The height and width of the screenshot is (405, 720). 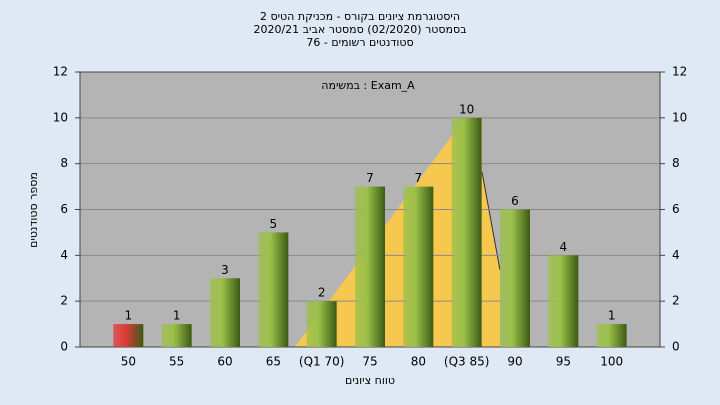 I want to click on data-label: 4, so click(x=564, y=247).